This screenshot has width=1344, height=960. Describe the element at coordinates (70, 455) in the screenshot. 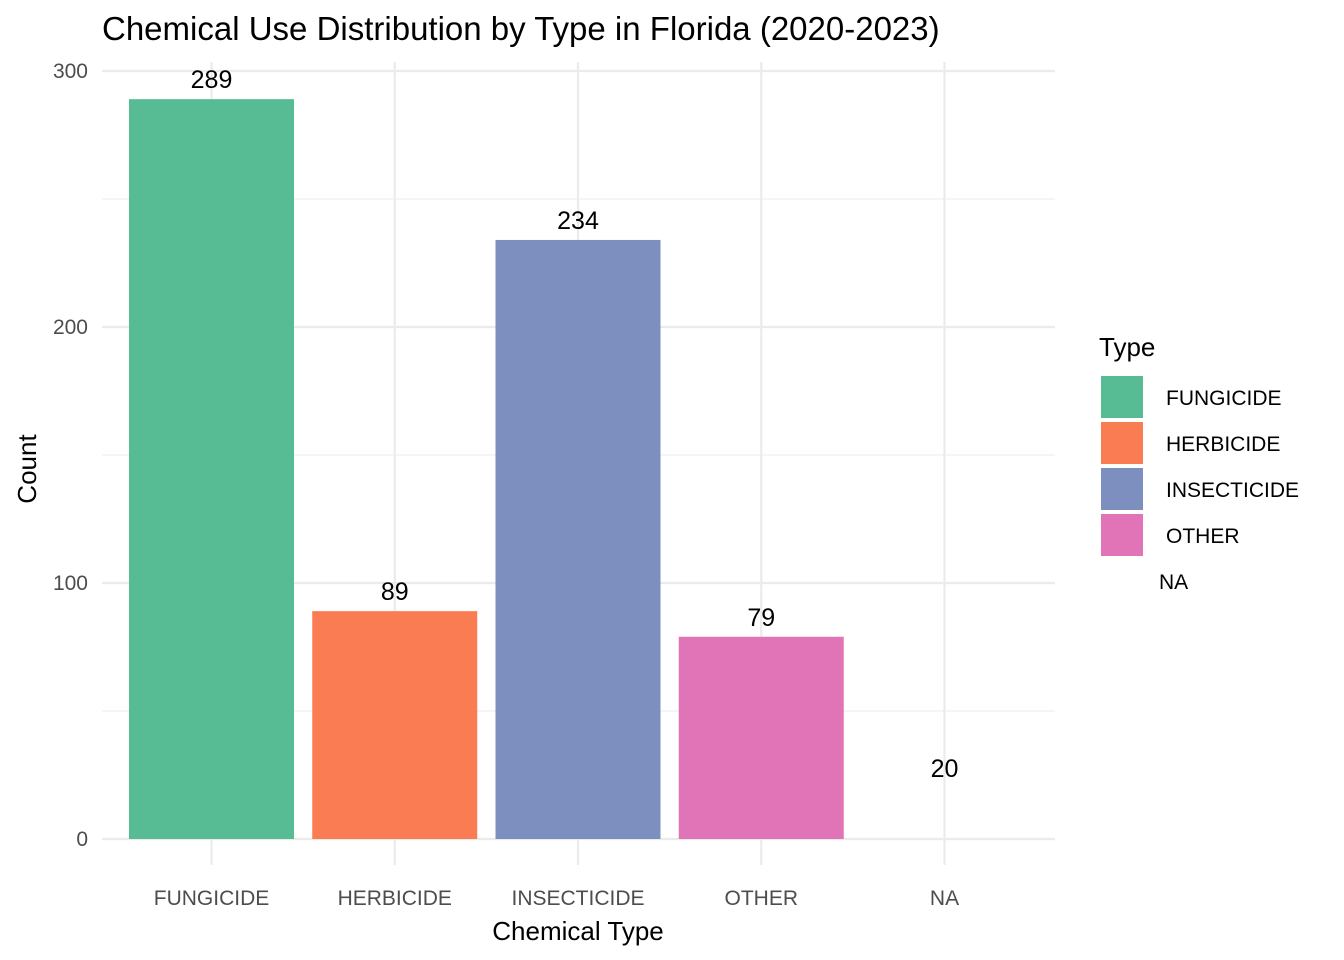

I see `y-axis-ticks: 0 100 200 300` at that location.